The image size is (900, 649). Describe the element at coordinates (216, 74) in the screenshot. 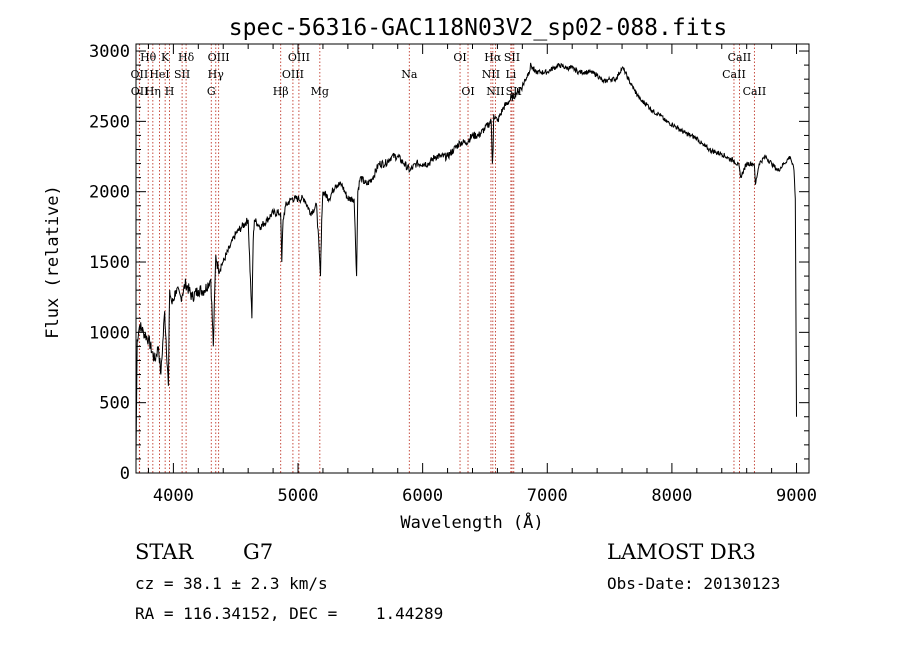

I see `spectral-line-label: Hγ` at that location.